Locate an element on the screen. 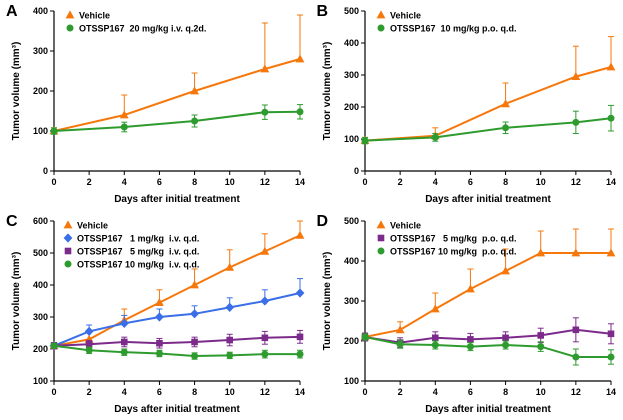 This screenshot has width=623, height=420. panel-a-label: A is located at coordinates (12, 11).